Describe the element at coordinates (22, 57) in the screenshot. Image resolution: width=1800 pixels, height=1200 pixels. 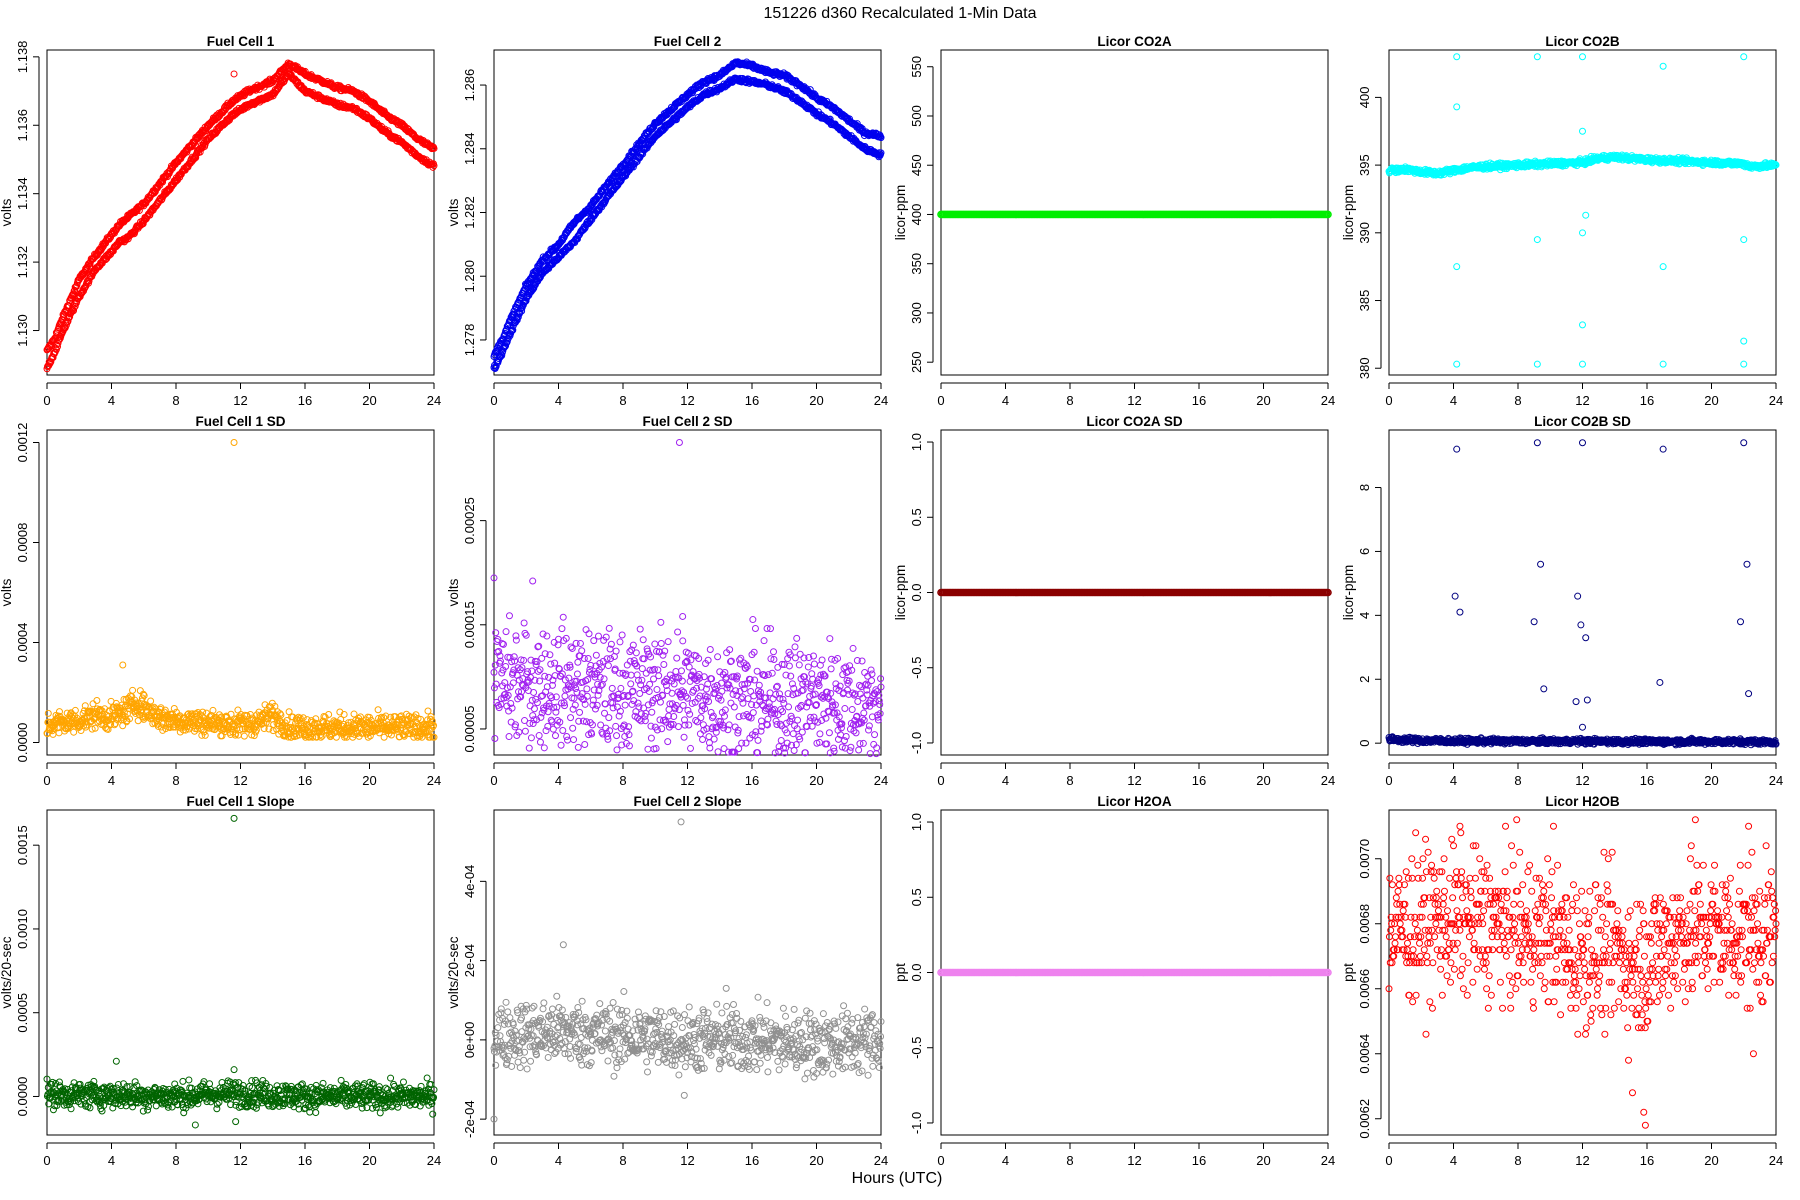
I see `y-tick-label: 1.138` at that location.